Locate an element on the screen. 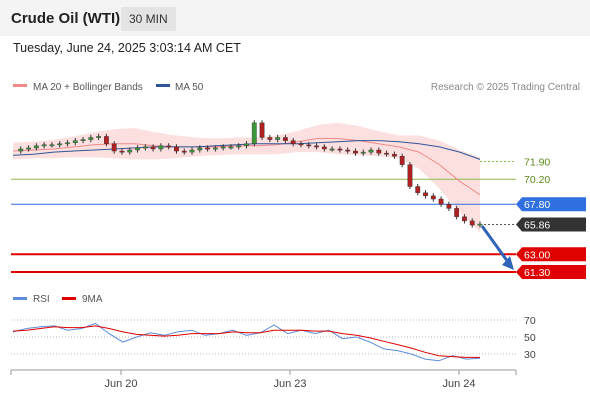  legend-swatch-bollinger is located at coordinates (20, 85).